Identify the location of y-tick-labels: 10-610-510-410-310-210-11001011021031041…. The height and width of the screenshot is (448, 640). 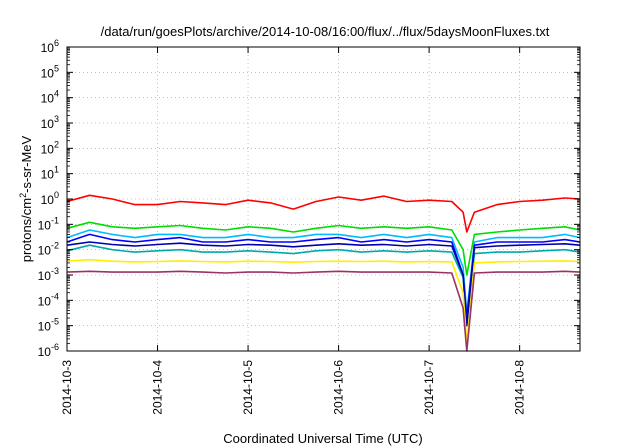
(48, 198).